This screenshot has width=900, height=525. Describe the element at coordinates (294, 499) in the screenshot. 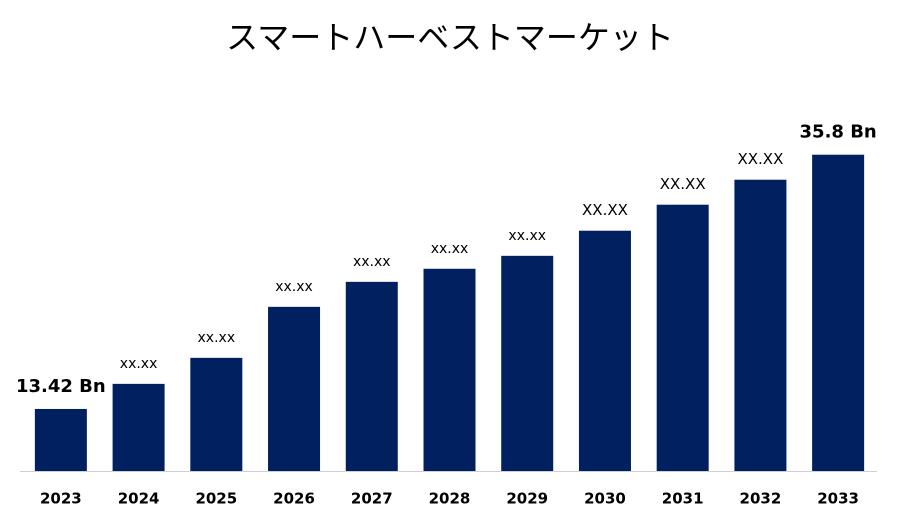

I see `x-tick-label: 2026` at that location.